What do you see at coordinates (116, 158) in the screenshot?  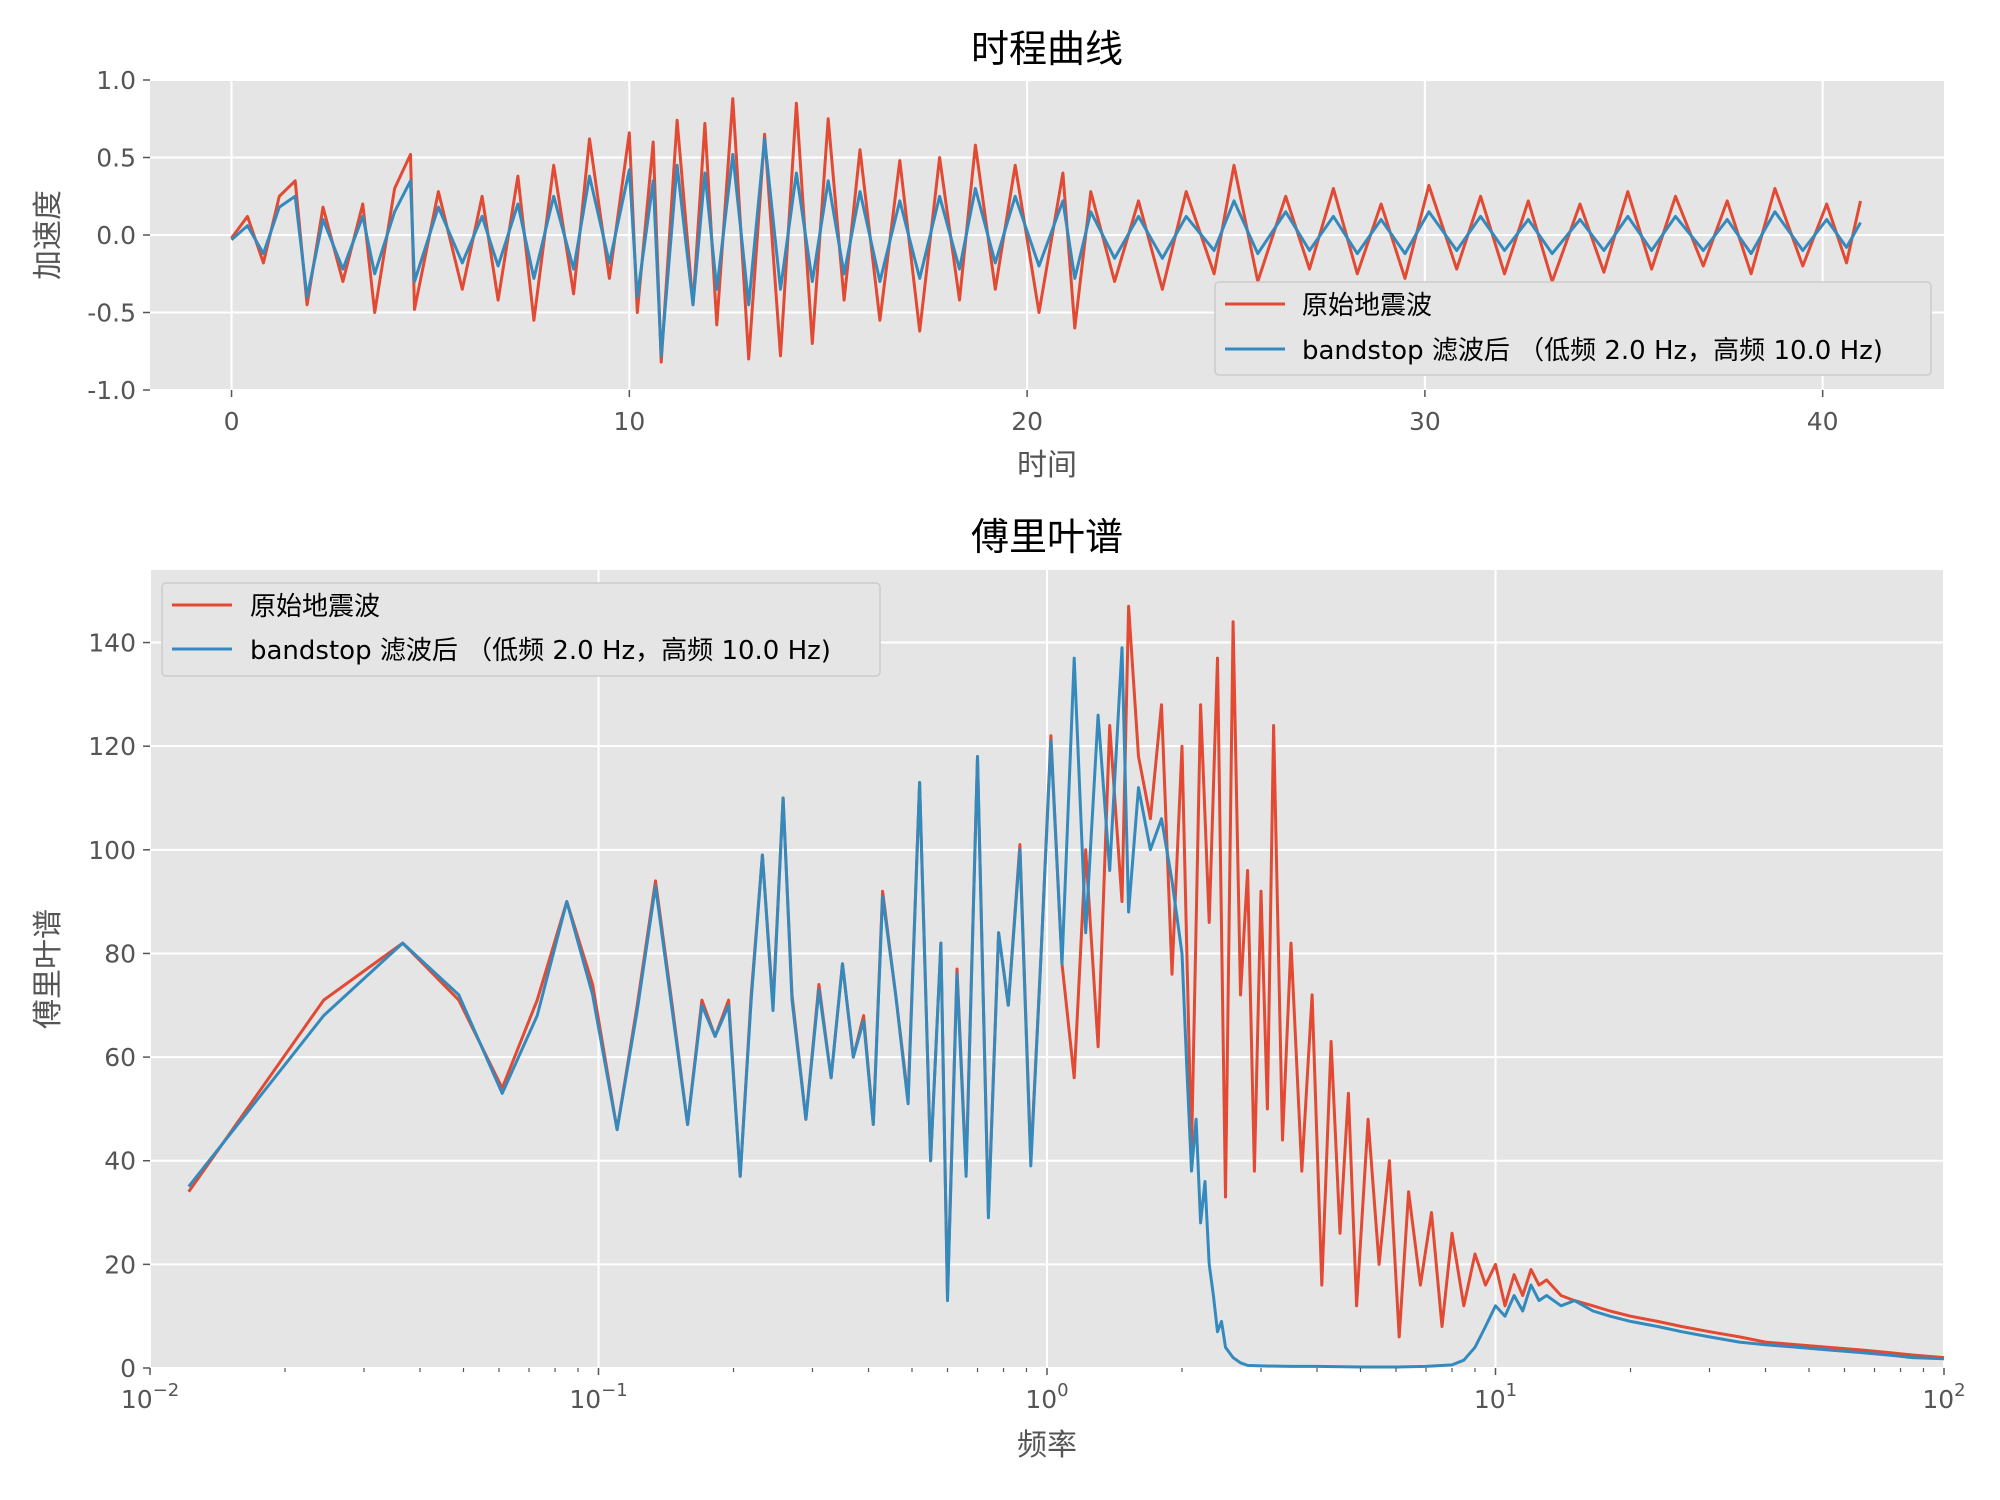 I see `time-history-ytick-label: 0.5` at bounding box center [116, 158].